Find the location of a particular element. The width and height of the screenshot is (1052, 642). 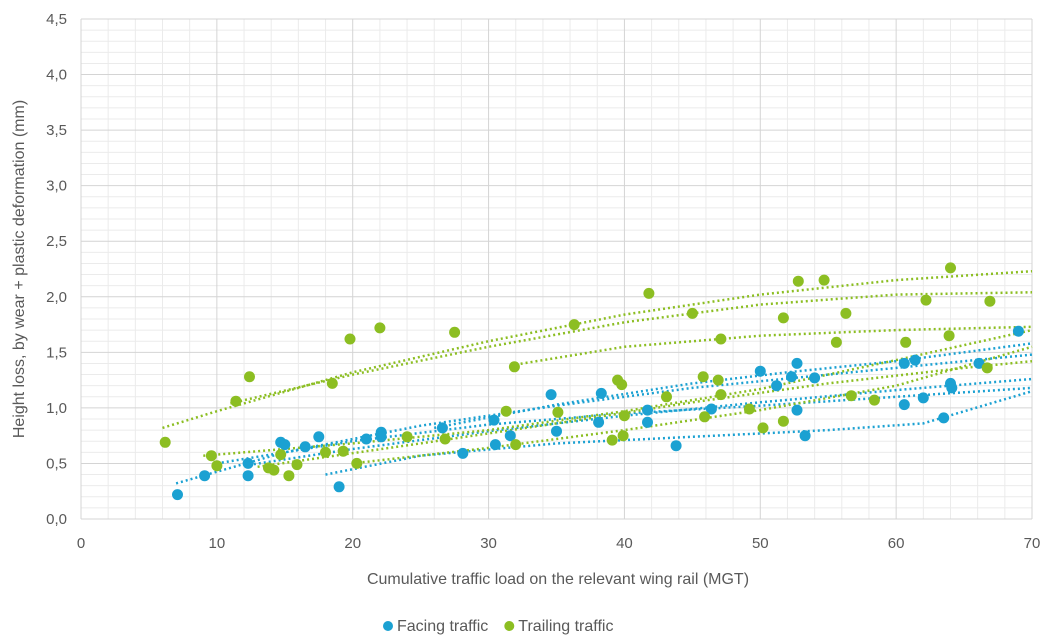

x-tick-labels: 0 10 20 30 40 50 60 70 is located at coordinates (559, 543).